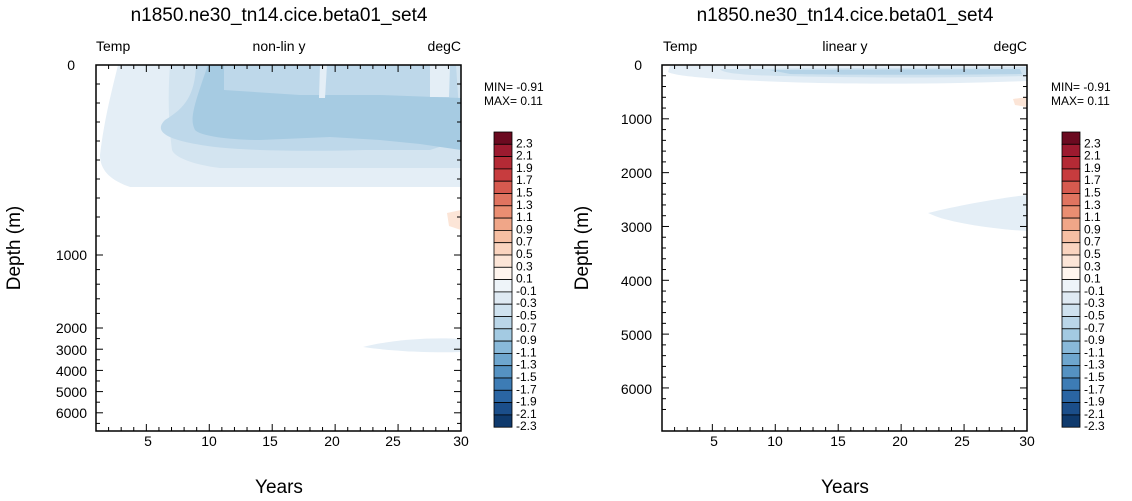 The image size is (1132, 501). I want to click on right-contour-fill, so click(847, 148).